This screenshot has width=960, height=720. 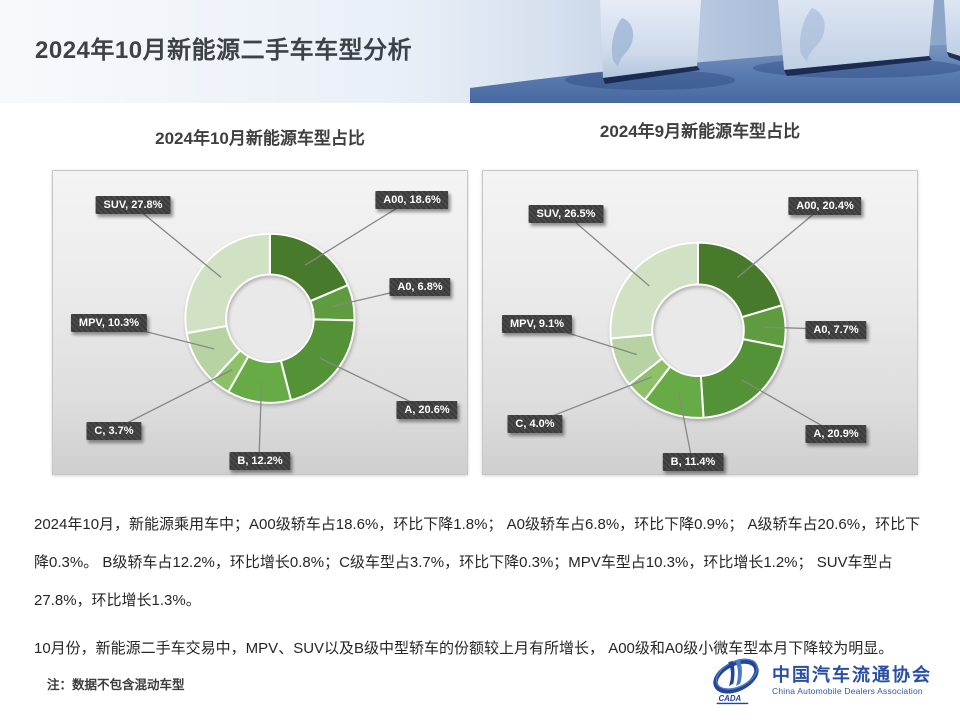 I want to click on cada-logo-icon: CADA, so click(x=736, y=681).